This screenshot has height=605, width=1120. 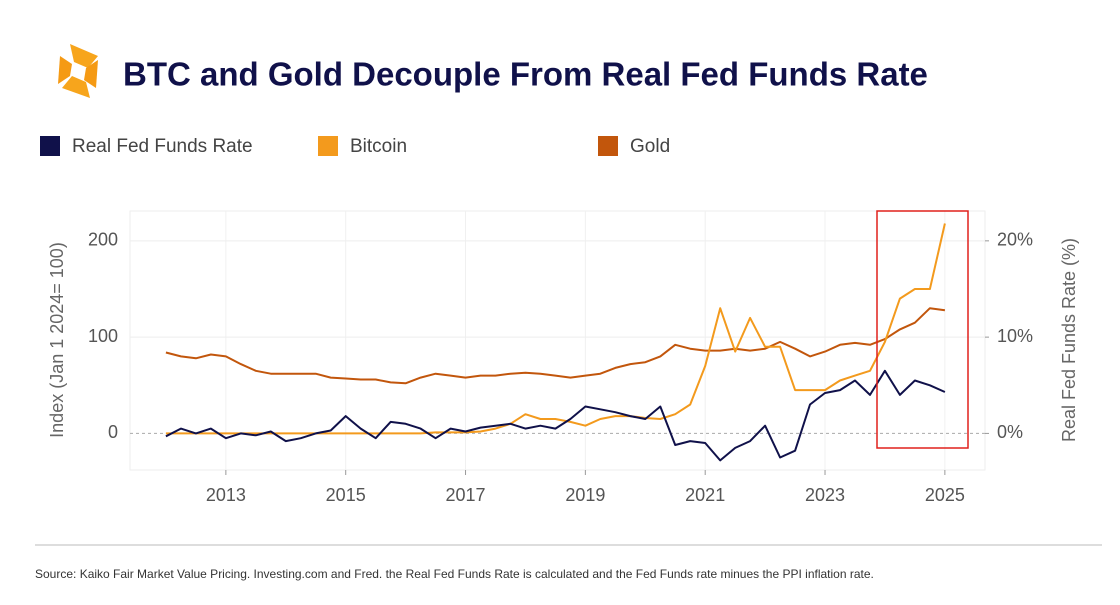 What do you see at coordinates (346, 495) in the screenshot?
I see `x-tick-label: 2015` at bounding box center [346, 495].